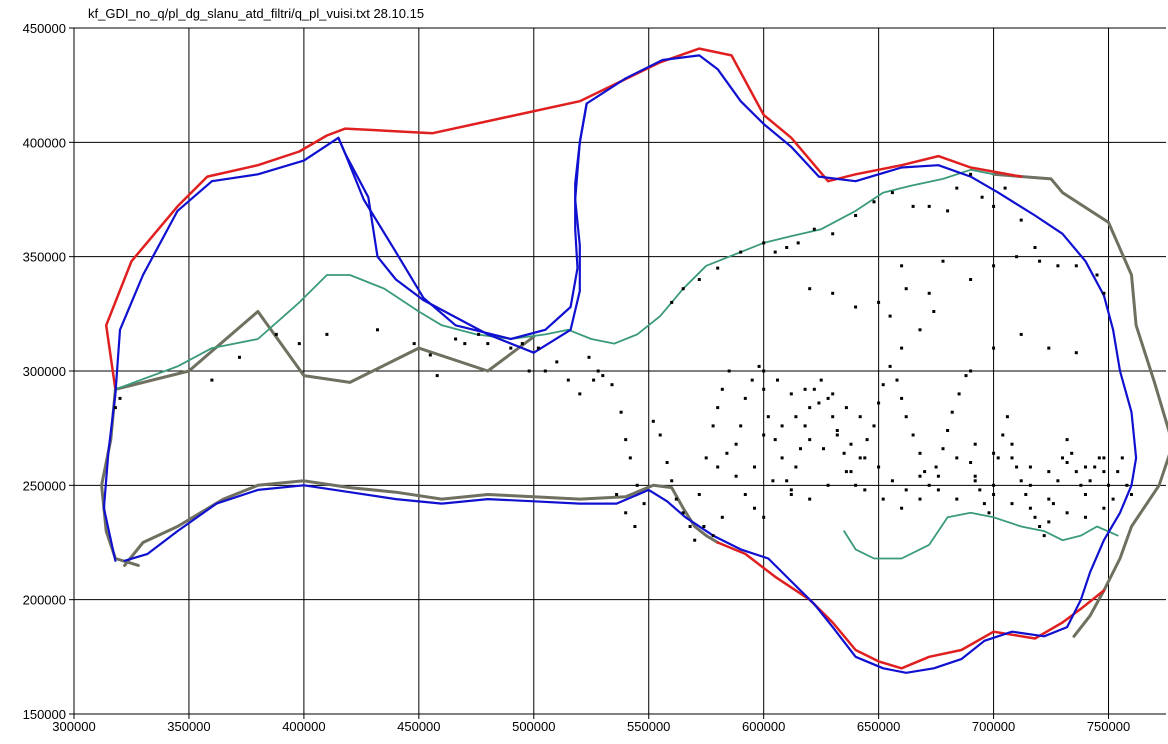 The image size is (1168, 744). Describe the element at coordinates (648, 726) in the screenshot. I see `x-tick-label: 550000` at that location.